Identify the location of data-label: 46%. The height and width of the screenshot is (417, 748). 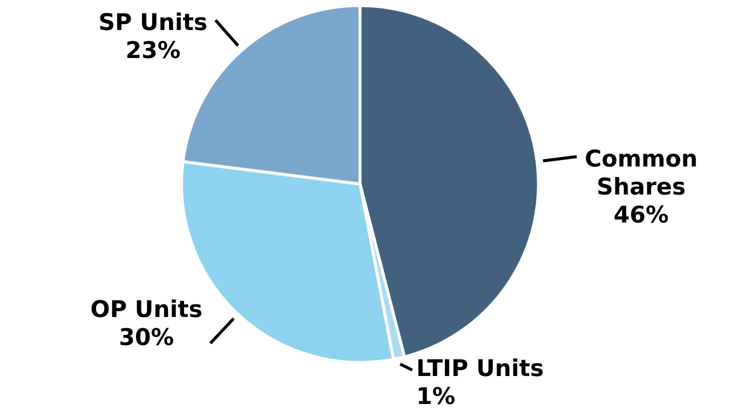
(641, 215).